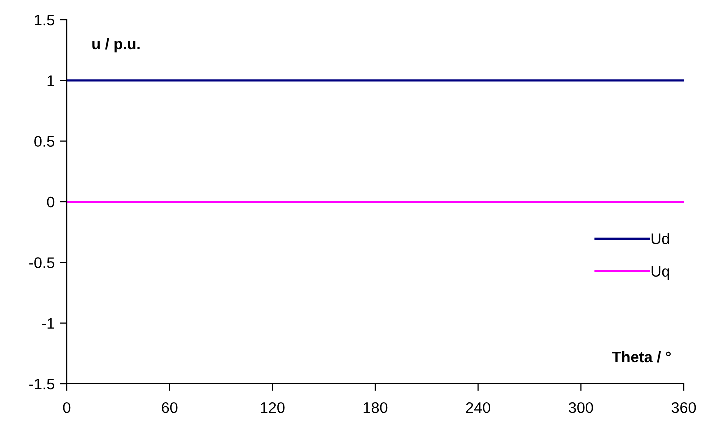 The image size is (704, 429). What do you see at coordinates (376, 408) in the screenshot?
I see `x-tick-label: 180` at bounding box center [376, 408].